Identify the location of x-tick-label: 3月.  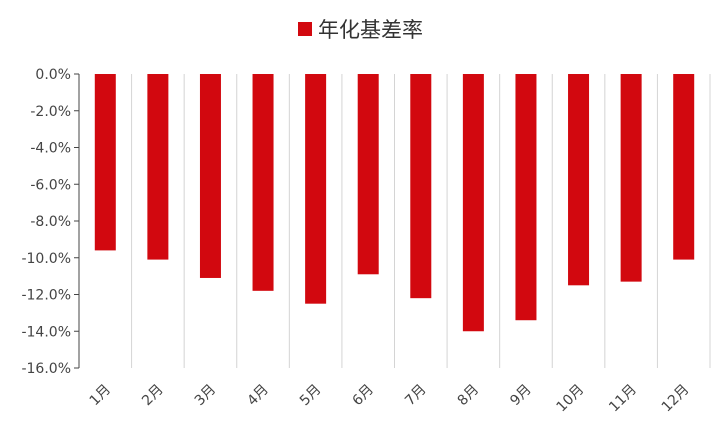
(206, 396).